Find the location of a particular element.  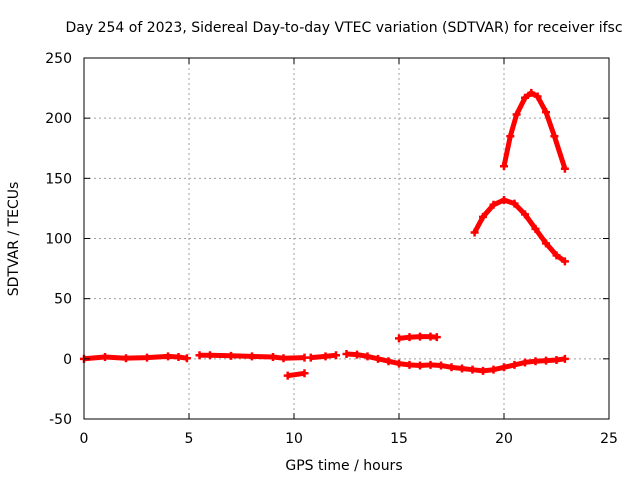

x-axis-label: GPS time / hours is located at coordinates (343, 466).